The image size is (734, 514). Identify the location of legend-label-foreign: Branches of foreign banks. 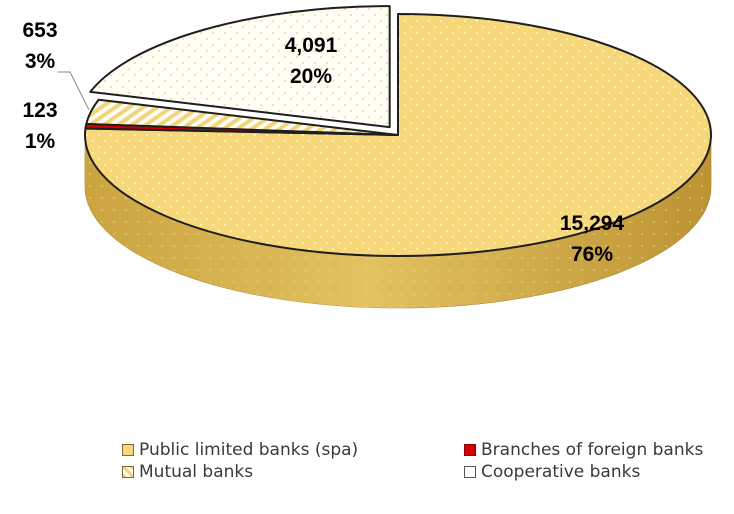
(592, 450).